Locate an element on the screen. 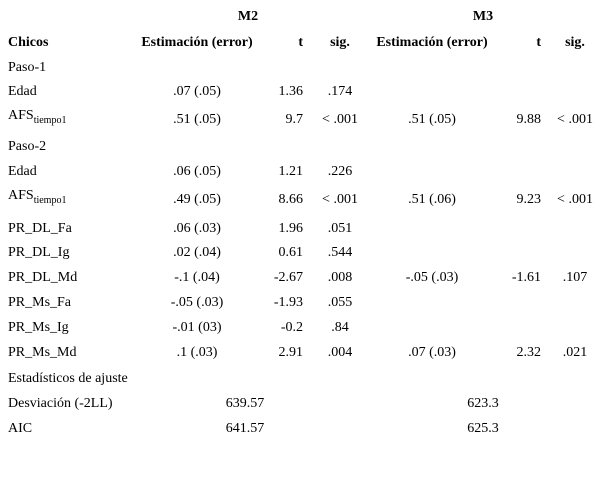 The height and width of the screenshot is (501, 606). significance: .004 is located at coordinates (340, 352).